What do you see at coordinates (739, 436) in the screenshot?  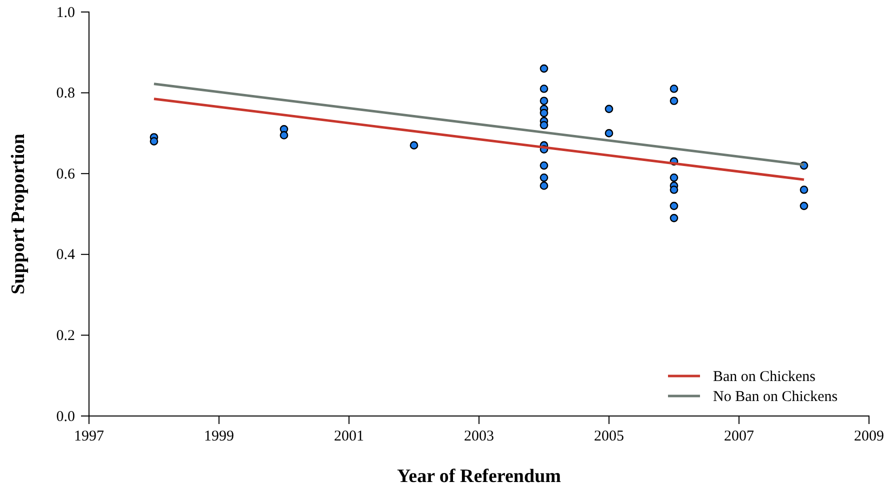 I see `x-tick-label: 2007` at bounding box center [739, 436].